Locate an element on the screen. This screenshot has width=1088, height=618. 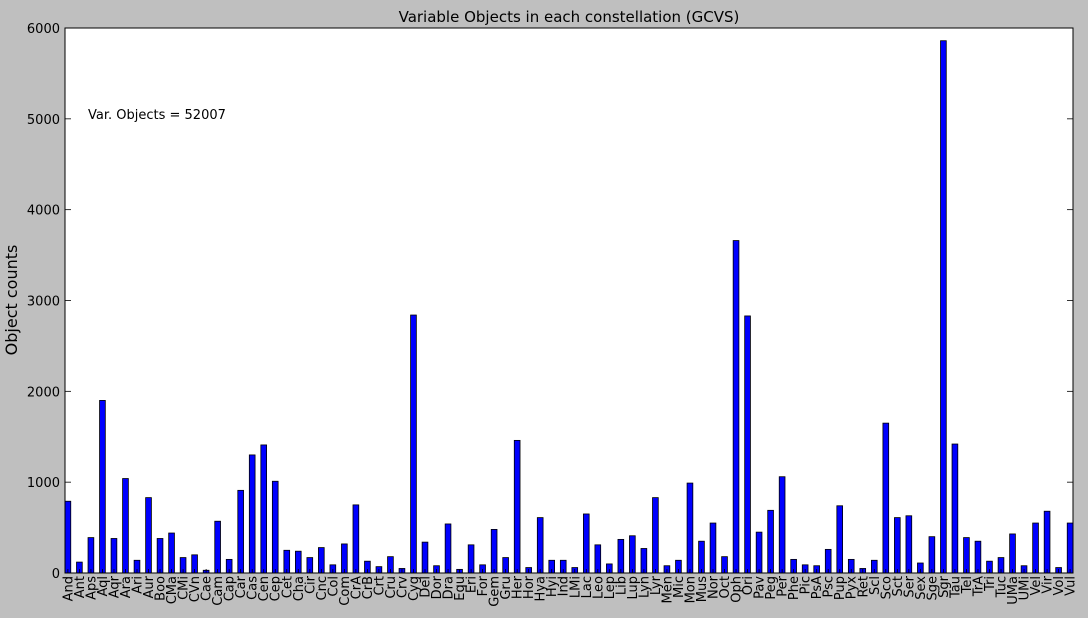
x-tick-label: Ant is located at coordinates (80, 587).